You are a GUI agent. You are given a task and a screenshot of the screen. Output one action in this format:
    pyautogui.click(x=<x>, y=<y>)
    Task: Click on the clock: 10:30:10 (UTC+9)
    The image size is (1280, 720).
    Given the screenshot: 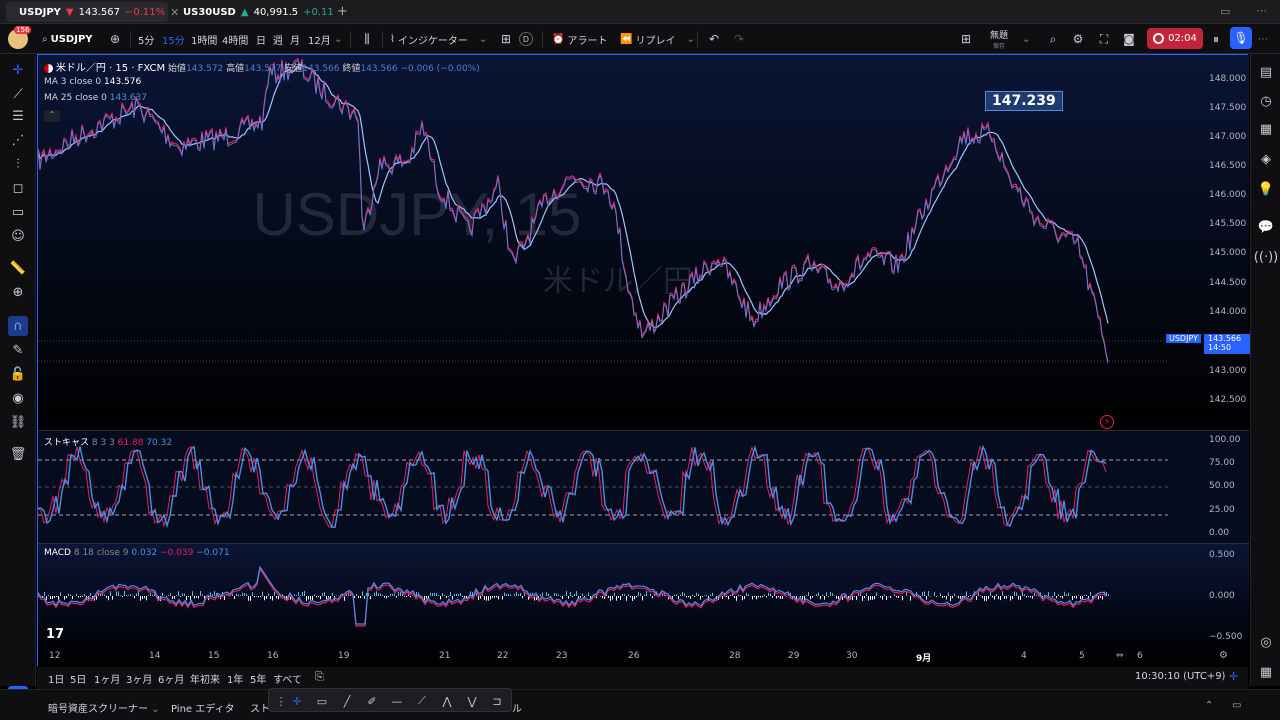 What is the action you would take?
    pyautogui.click(x=1180, y=676)
    